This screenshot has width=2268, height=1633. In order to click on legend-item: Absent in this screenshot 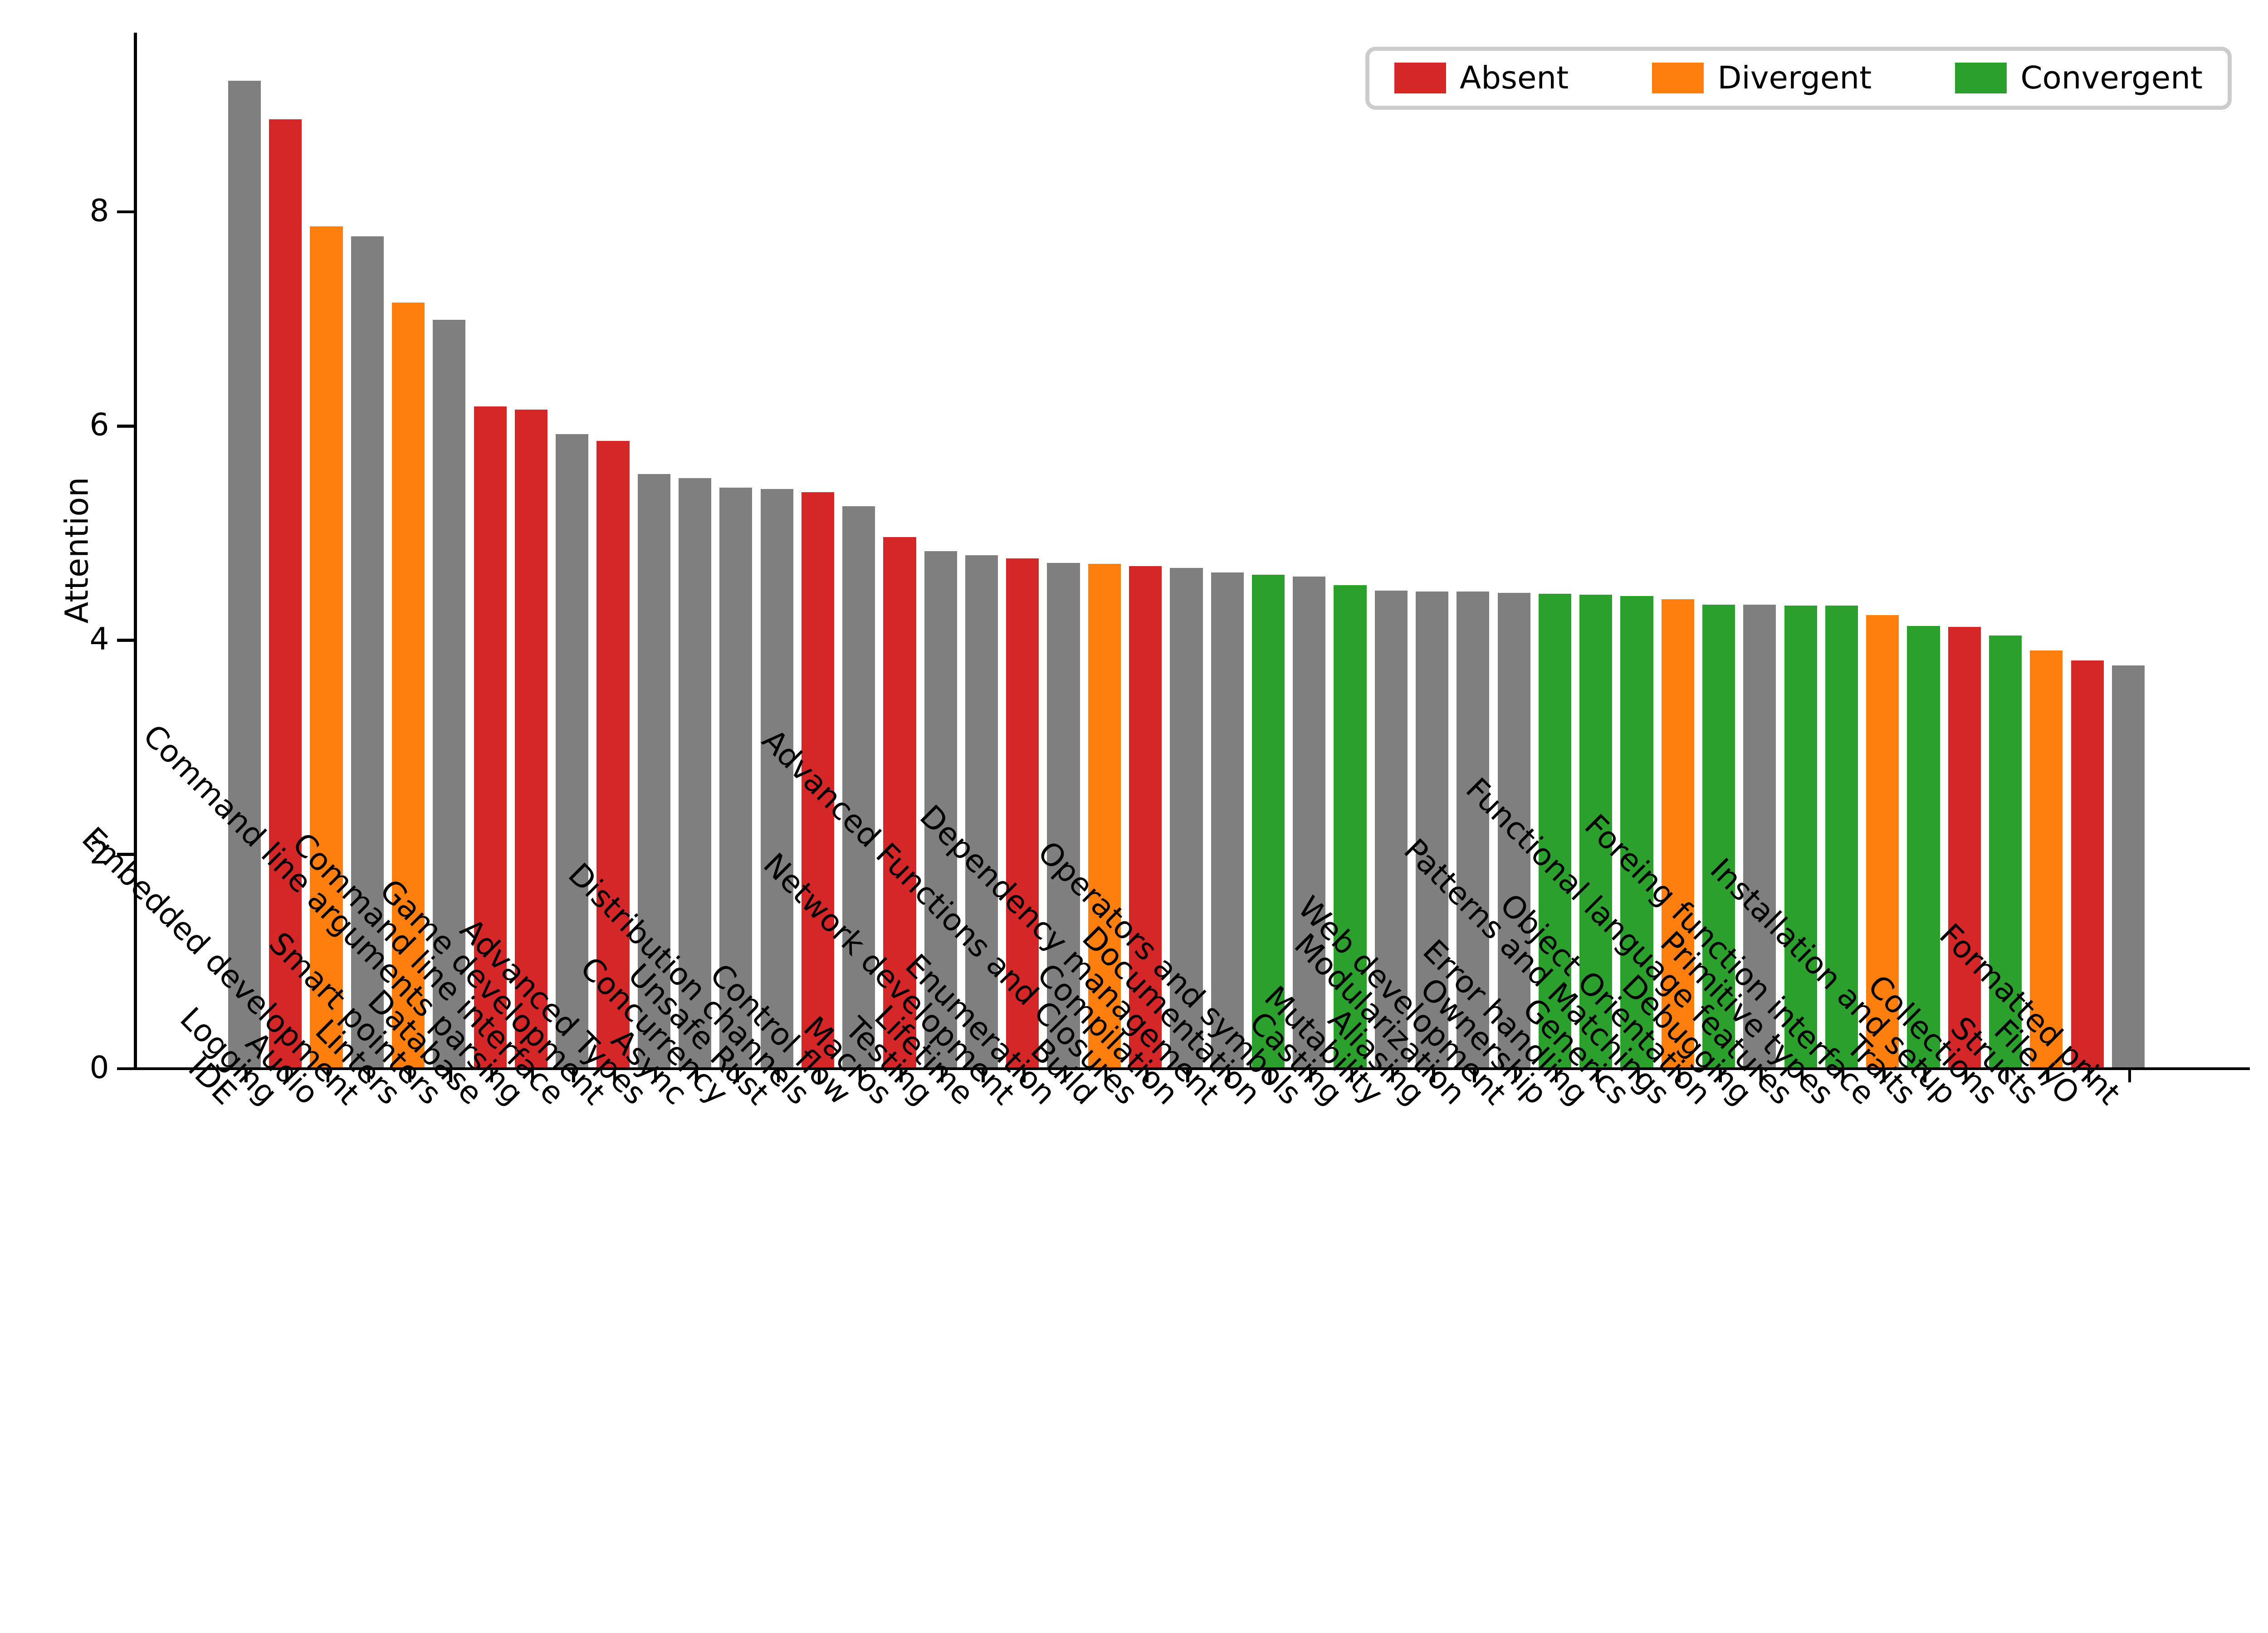, I will do `click(1481, 77)`.